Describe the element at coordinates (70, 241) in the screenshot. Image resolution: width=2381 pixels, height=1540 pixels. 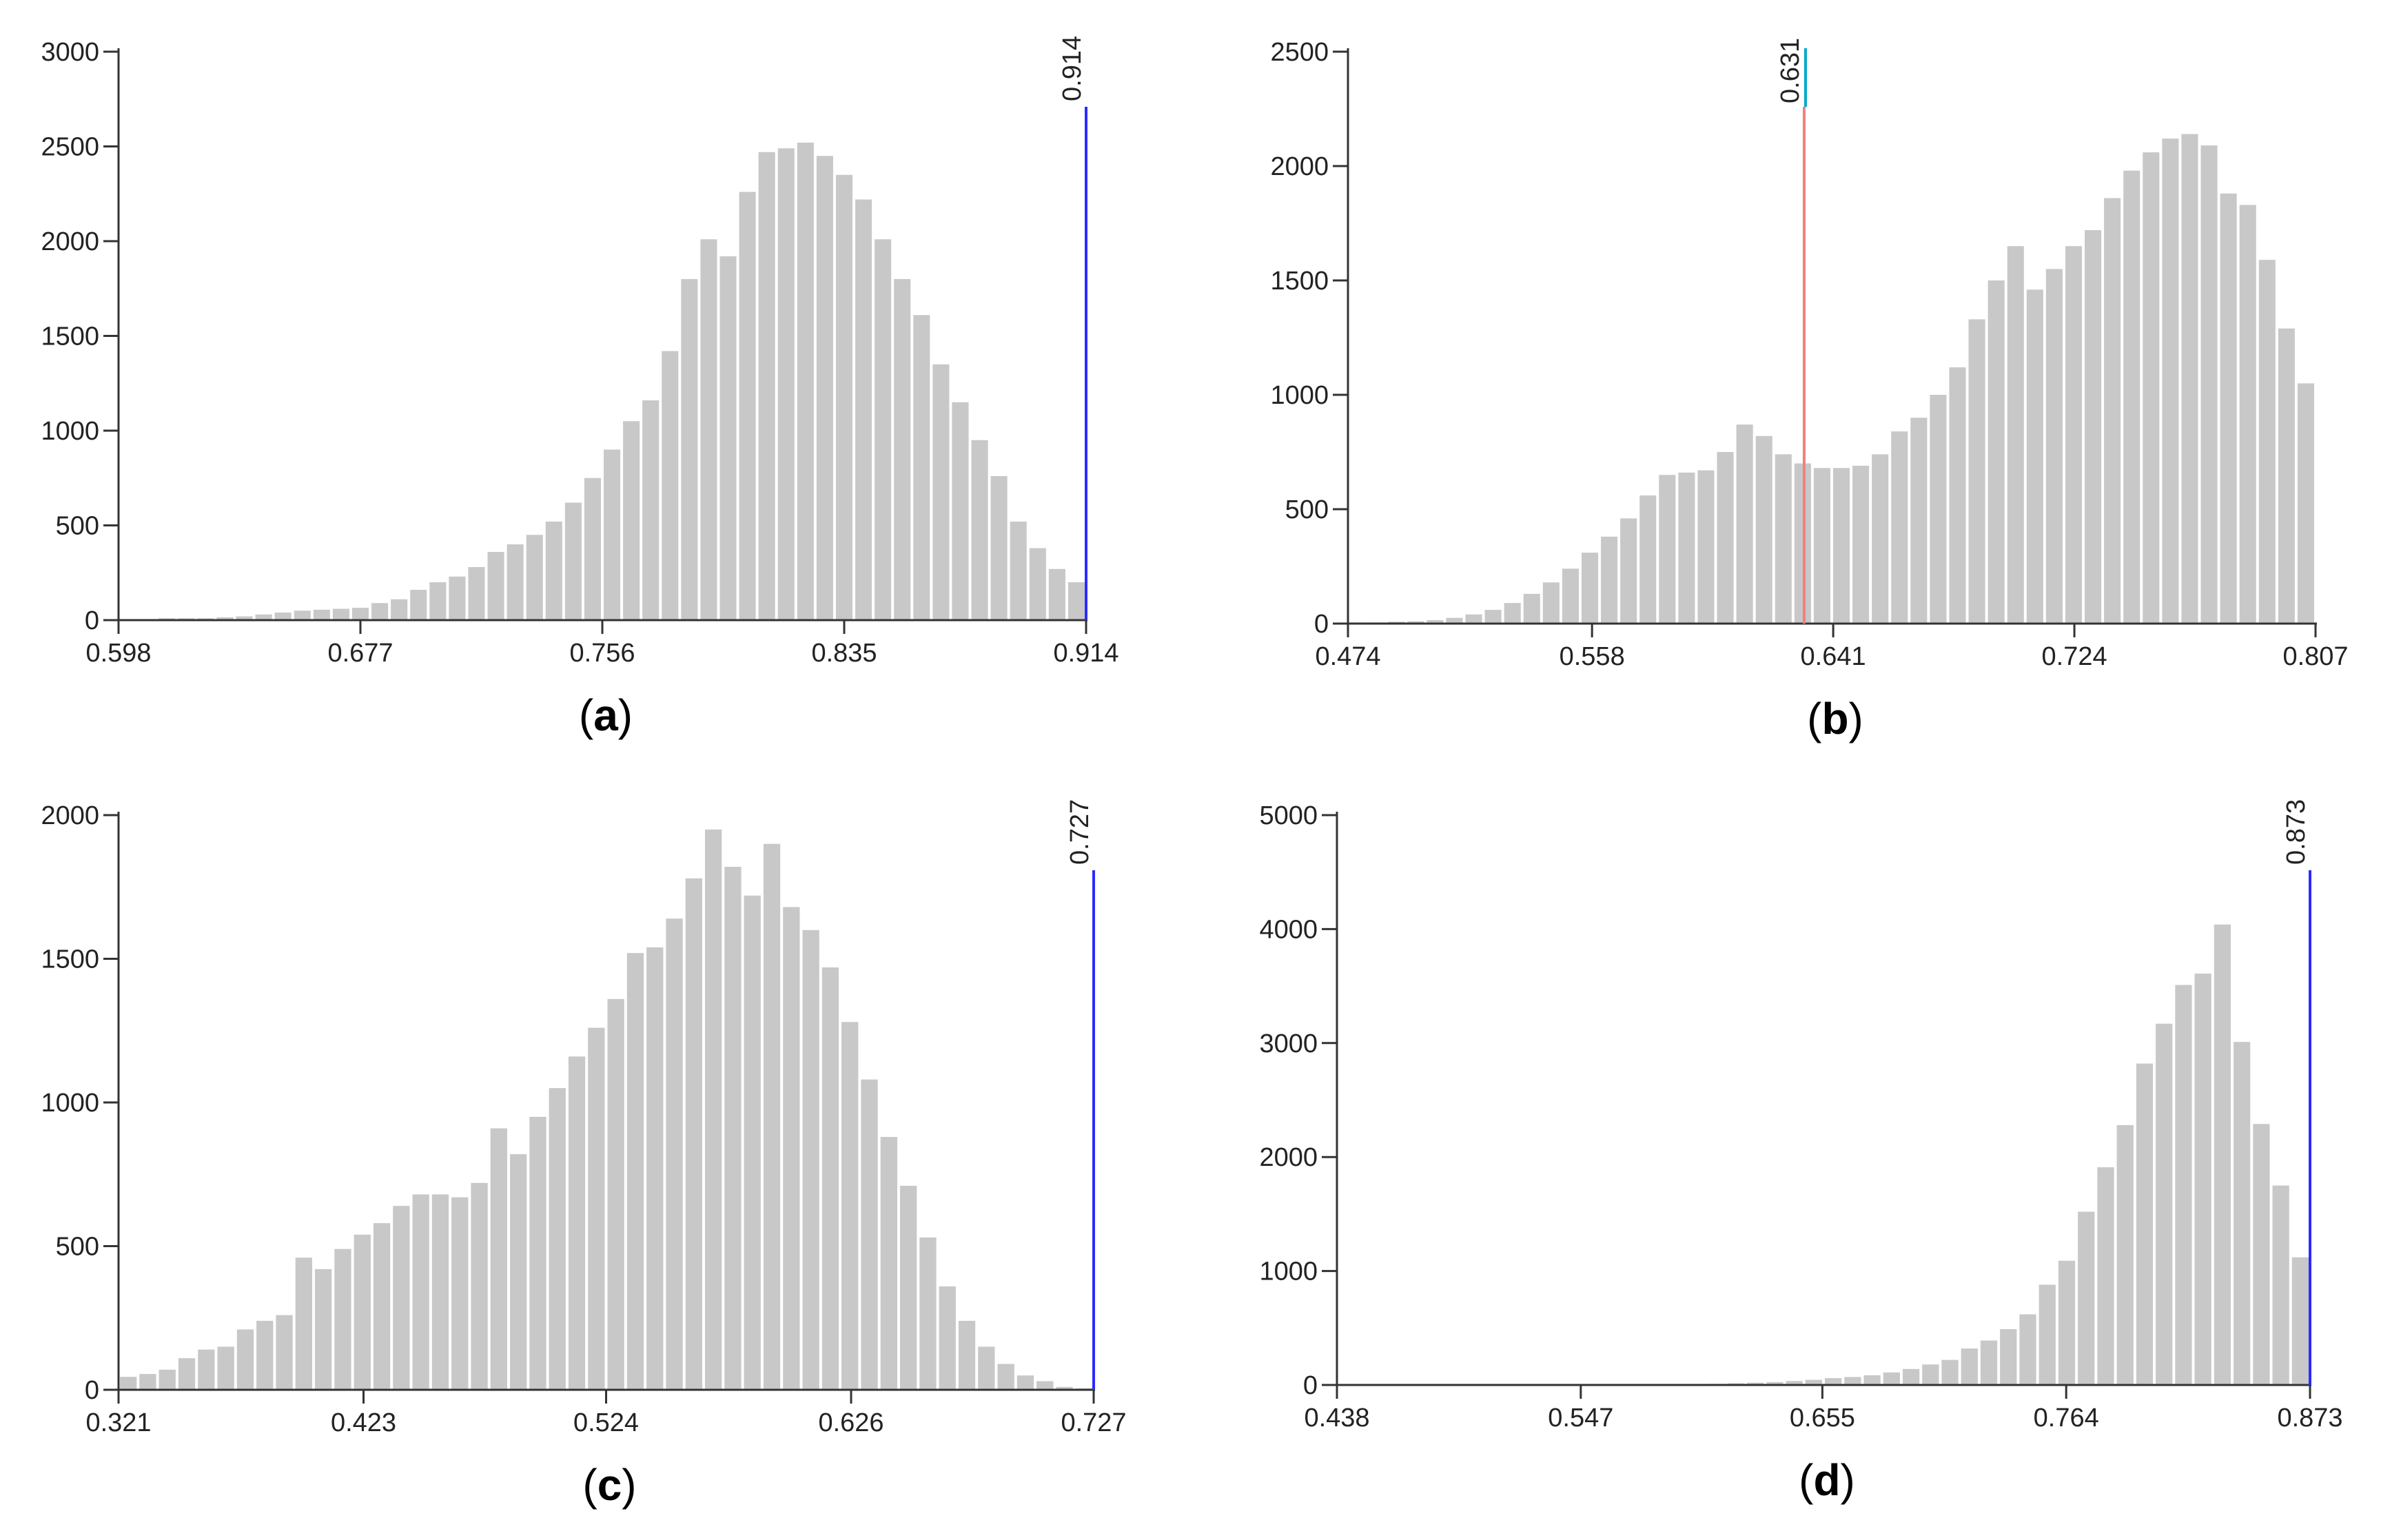
I see `y-tick-label: 2000` at that location.